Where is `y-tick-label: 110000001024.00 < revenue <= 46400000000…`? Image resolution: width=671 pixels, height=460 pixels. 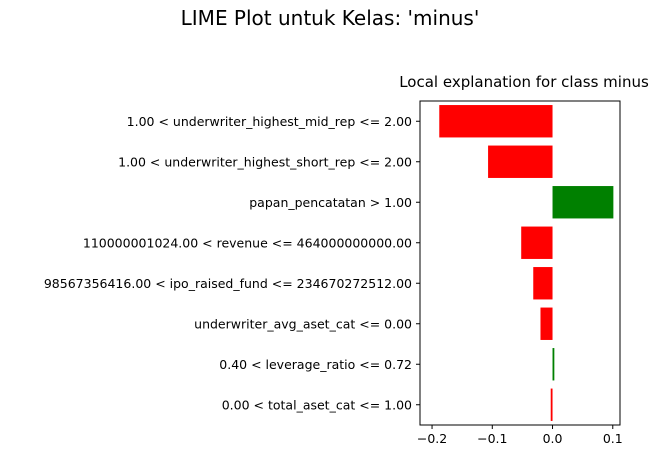
y-tick-label: 110000001024.00 < revenue <= 46400000000… is located at coordinates (247, 242).